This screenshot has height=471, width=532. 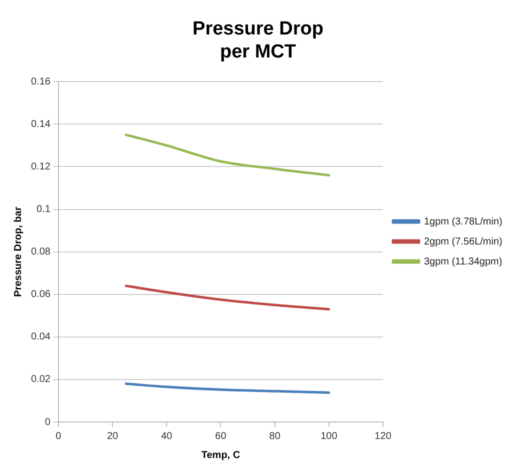 I want to click on legend-label: 3gpm (11.34gpm), so click(x=463, y=262).